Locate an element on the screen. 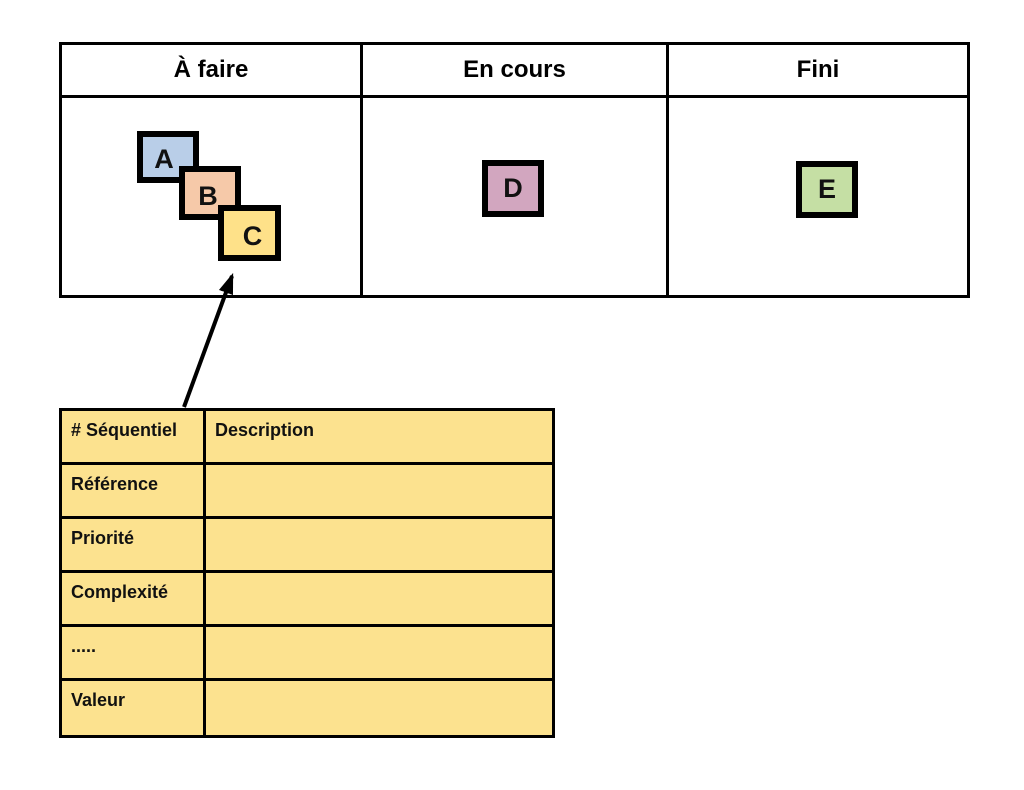 Image resolution: width=1024 pixels, height=790 pixels. card-b-label: B is located at coordinates (208, 195).